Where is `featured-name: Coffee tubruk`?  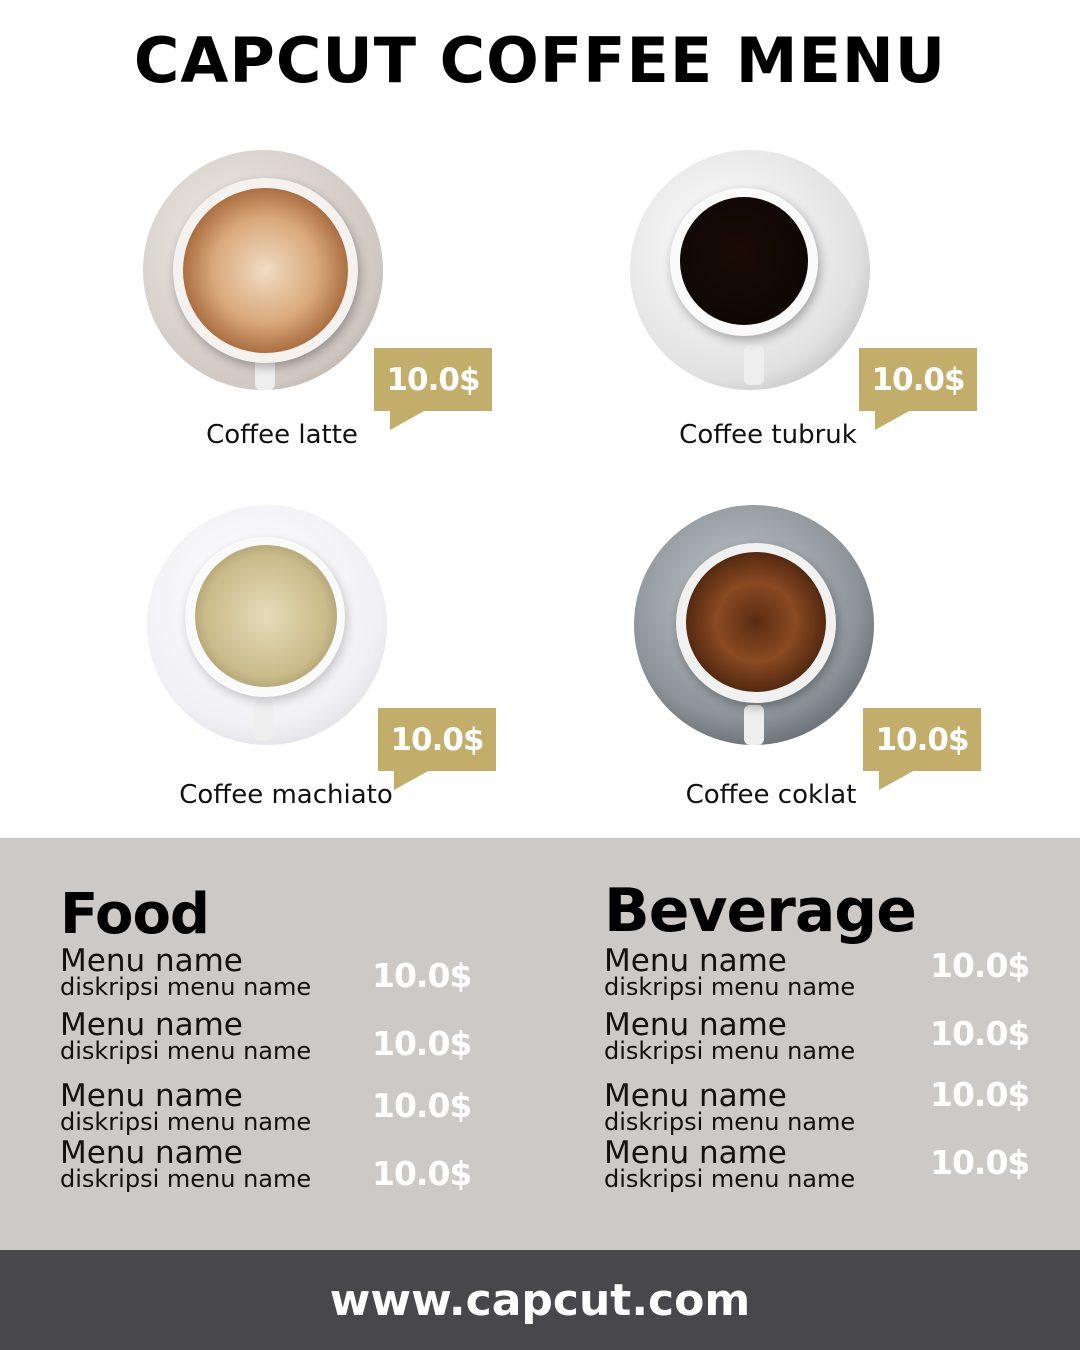
featured-name: Coffee tubruk is located at coordinates (768, 435).